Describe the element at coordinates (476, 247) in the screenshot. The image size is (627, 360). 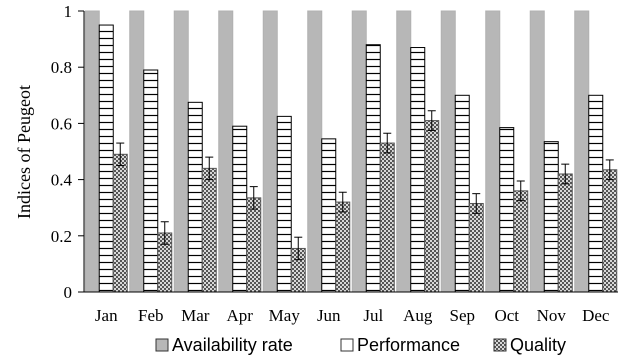
I see `bar-quality-sep` at that location.